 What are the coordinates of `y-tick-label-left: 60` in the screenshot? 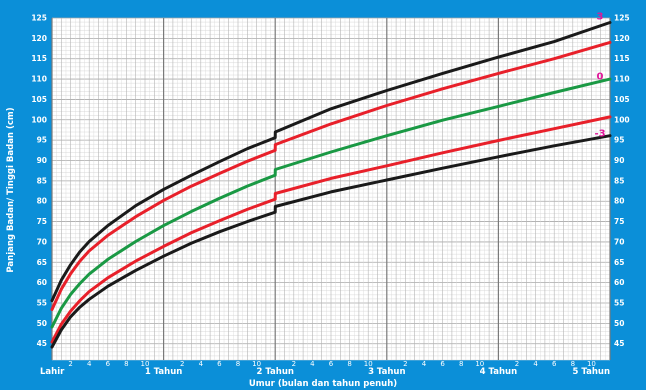 It's located at (42, 282).